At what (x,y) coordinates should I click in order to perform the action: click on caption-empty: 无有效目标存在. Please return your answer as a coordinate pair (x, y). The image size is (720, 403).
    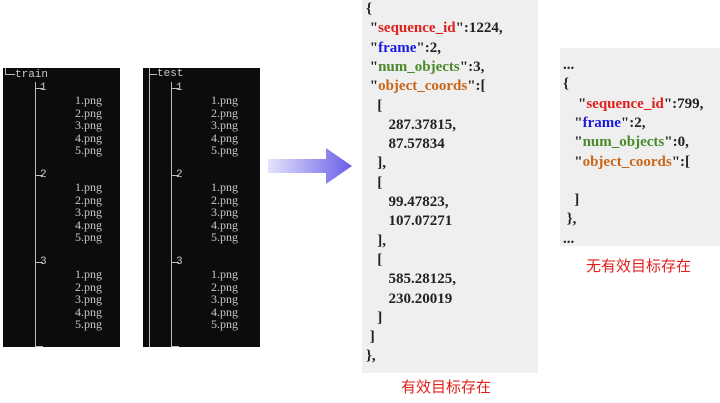
    Looking at the image, I should click on (639, 266).